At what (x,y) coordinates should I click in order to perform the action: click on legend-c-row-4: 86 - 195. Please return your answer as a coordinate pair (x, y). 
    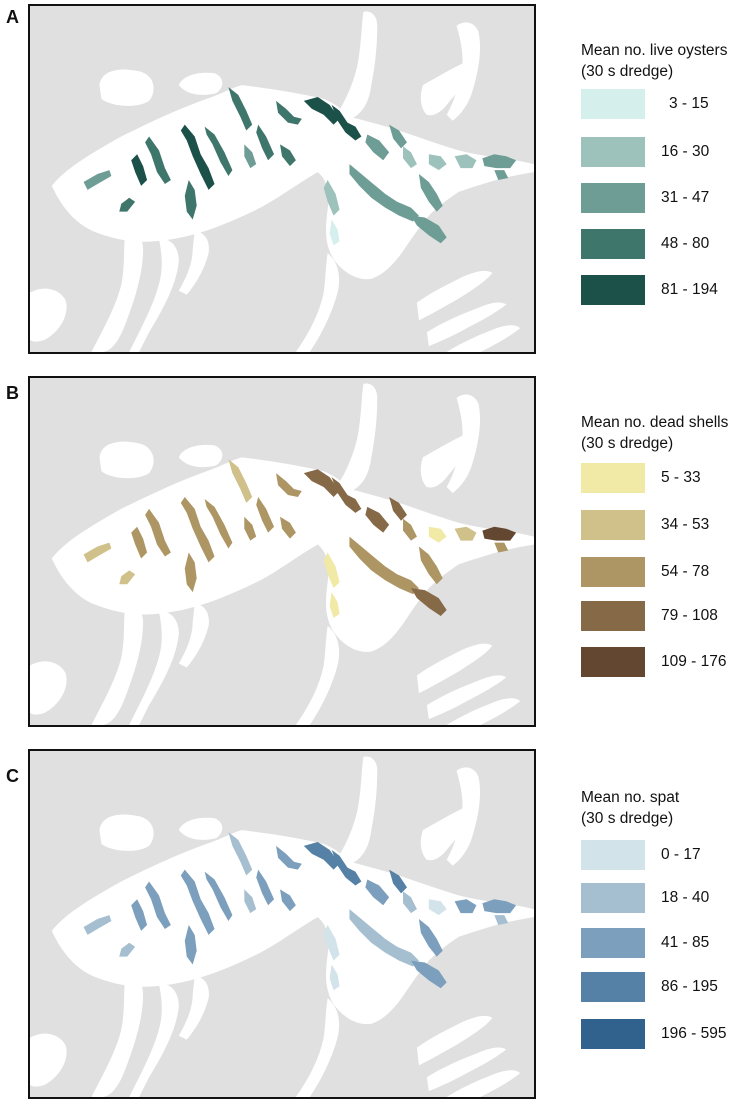
    Looking at the image, I should click on (649, 987).